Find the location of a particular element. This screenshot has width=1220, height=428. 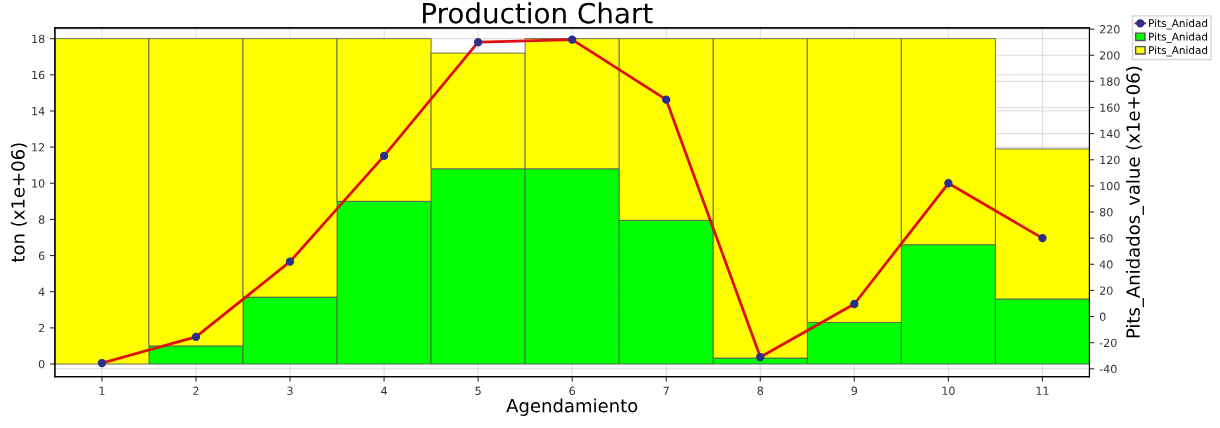

y2-tick-label: 20 is located at coordinates (1106, 290).